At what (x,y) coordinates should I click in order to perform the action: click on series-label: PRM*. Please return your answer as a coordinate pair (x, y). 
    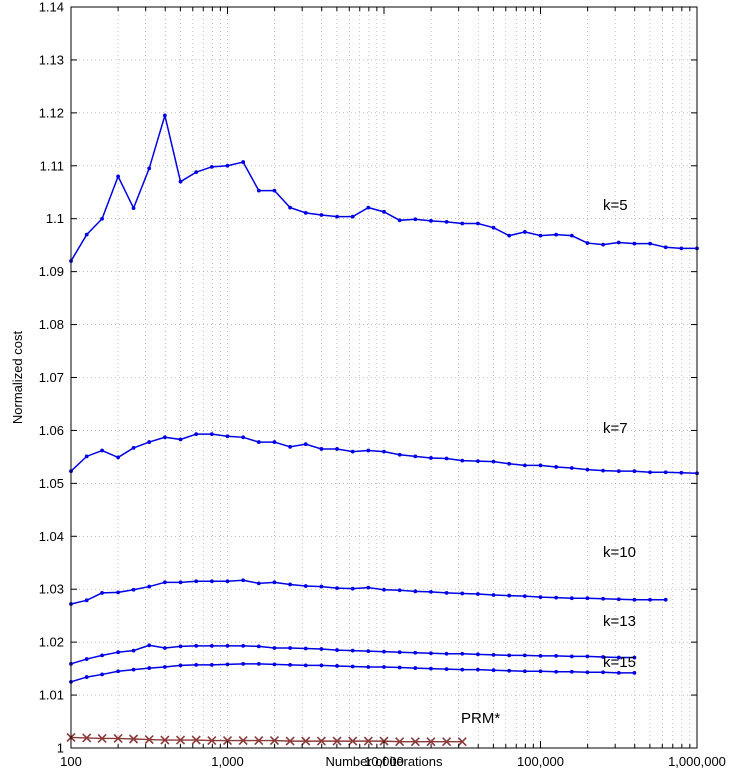
    Looking at the image, I should click on (480, 718).